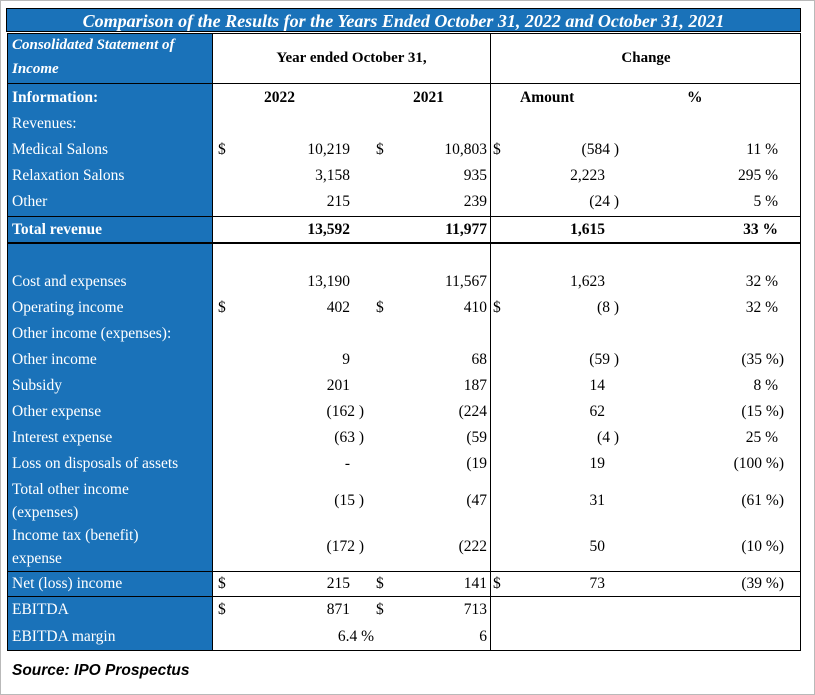  What do you see at coordinates (75, 535) in the screenshot?
I see `row-label: Income tax (benefit)` at bounding box center [75, 535].